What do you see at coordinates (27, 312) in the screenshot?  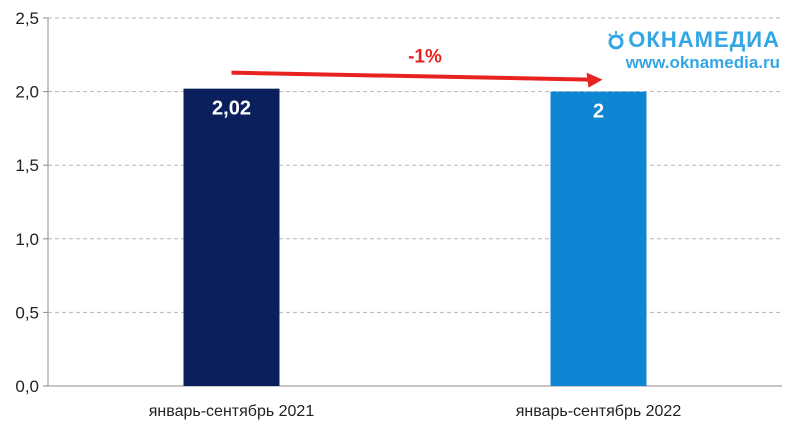 I see `y-tick-label: 0,5` at bounding box center [27, 312].